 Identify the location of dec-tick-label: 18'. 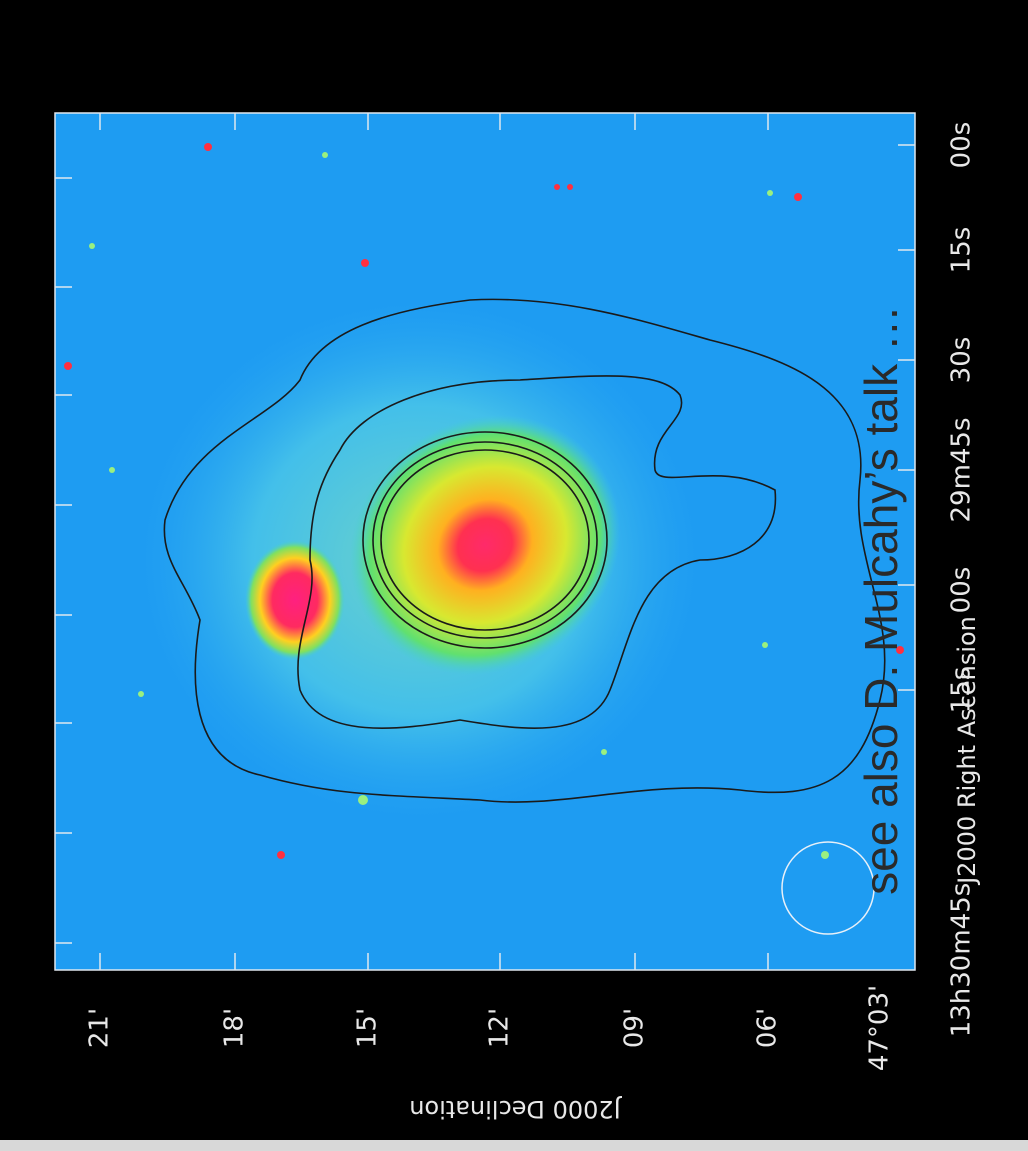
(235, 1028).